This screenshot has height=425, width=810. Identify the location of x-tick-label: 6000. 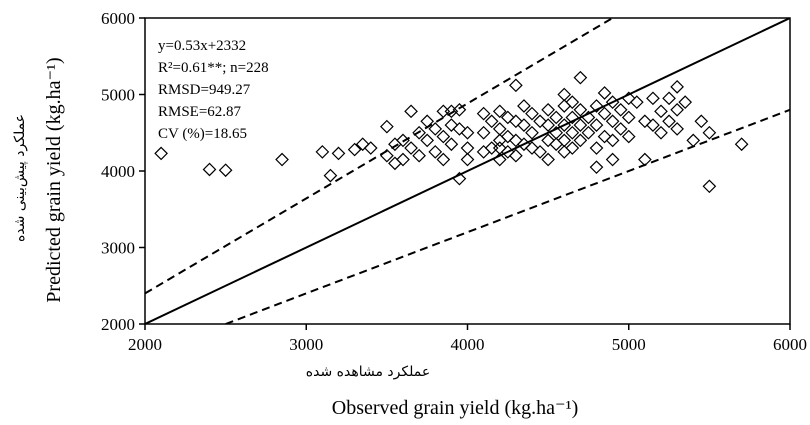
(790, 344).